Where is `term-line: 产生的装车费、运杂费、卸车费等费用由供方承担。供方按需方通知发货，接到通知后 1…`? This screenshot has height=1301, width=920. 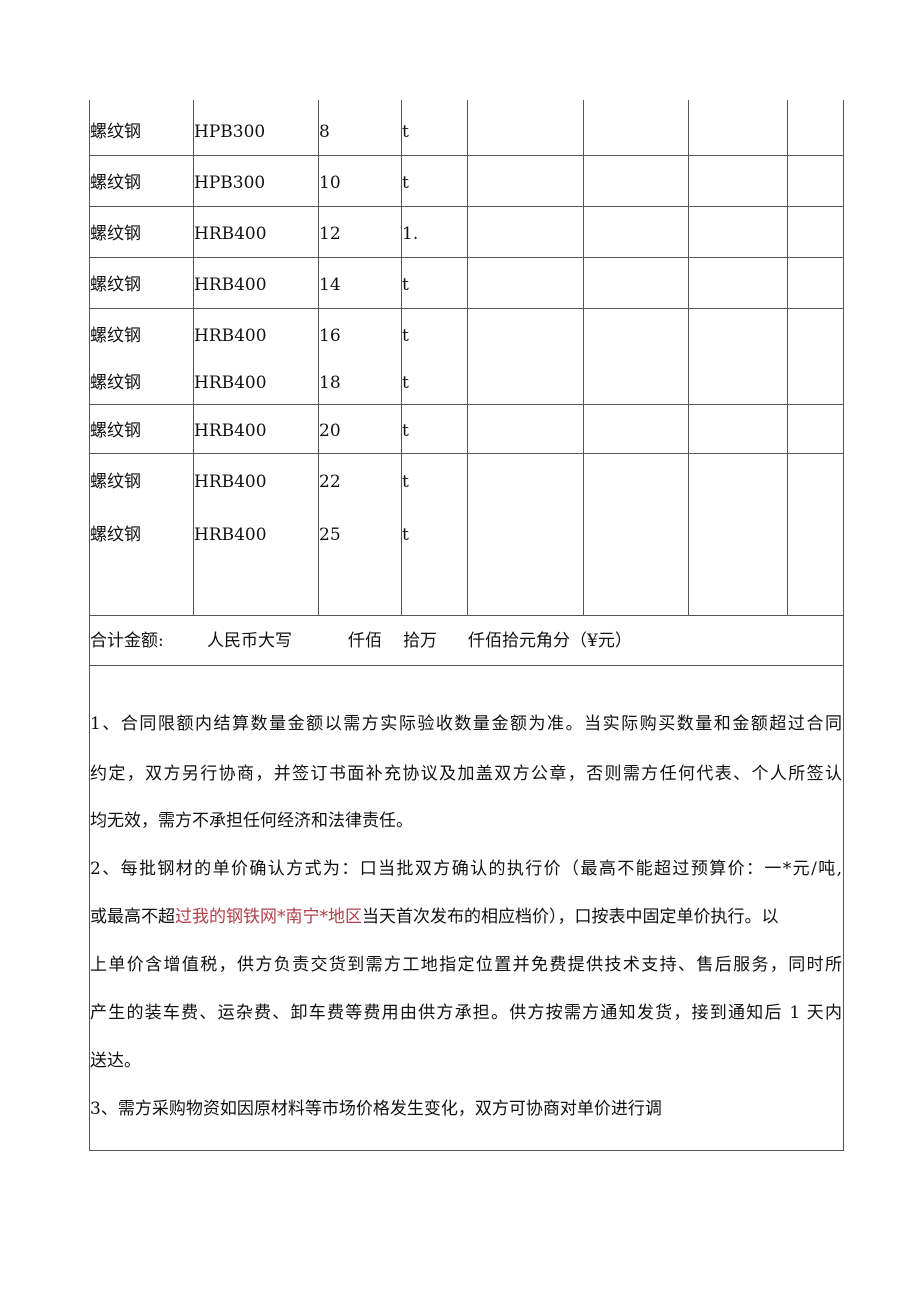 term-line: 产生的装车费、运杂费、卸车费等费用由供方承担。供方按需方通知发货，接到通知后 1… is located at coordinates (466, 1013).